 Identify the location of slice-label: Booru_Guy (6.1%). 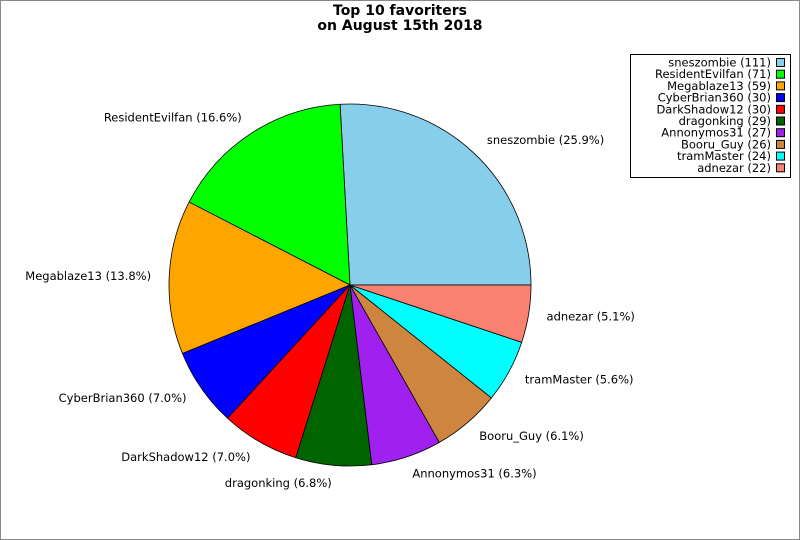
(531, 436).